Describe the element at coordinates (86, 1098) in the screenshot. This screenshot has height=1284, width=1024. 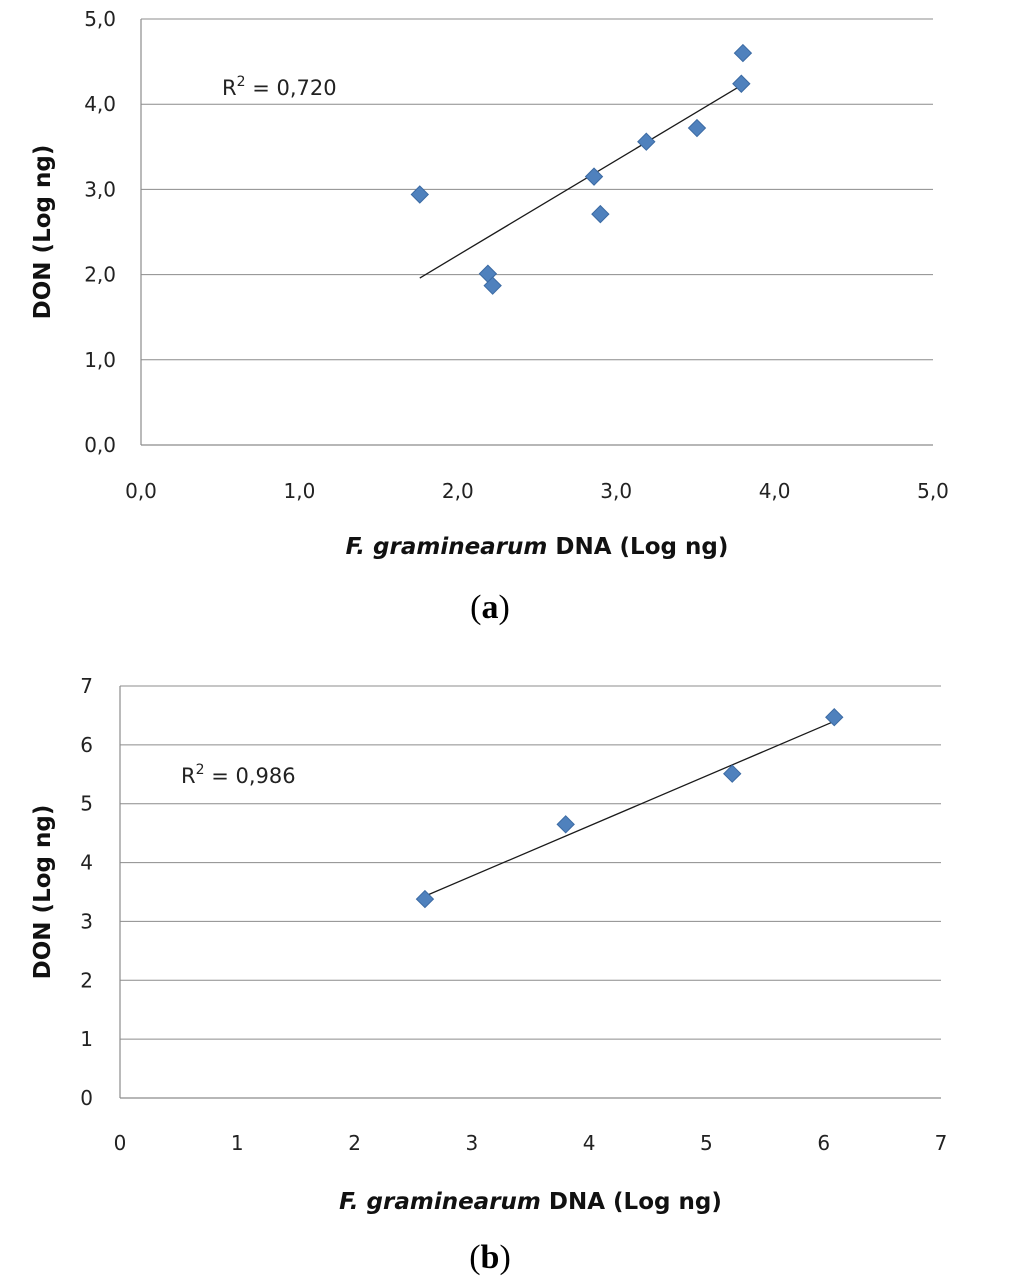
I see `y-tick-label: 0` at that location.